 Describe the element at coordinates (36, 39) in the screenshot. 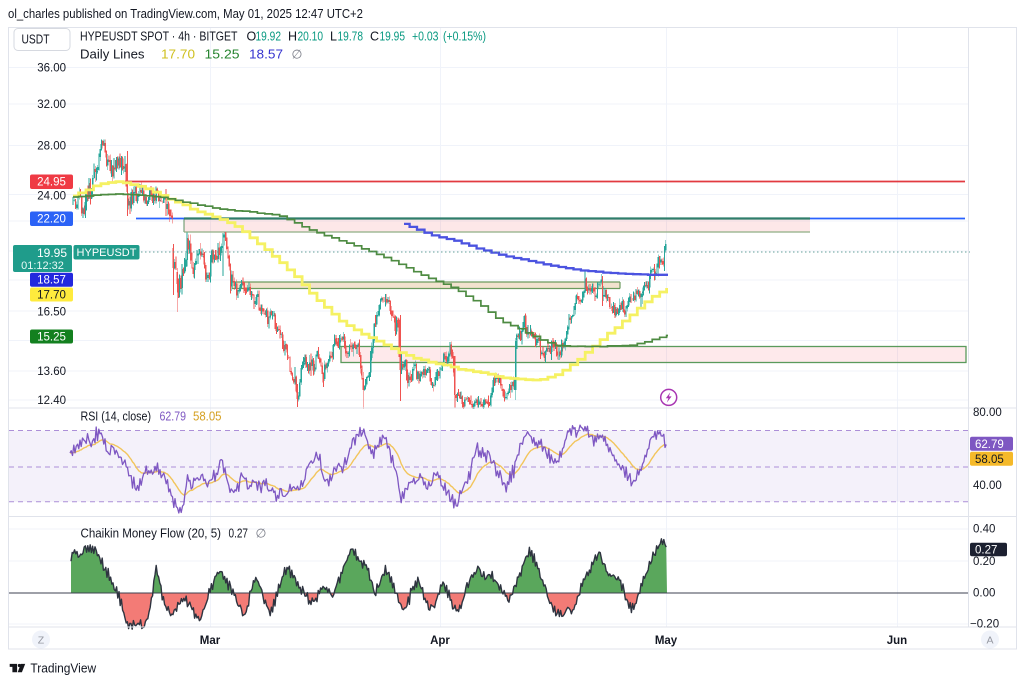

I see `svg-text: USDT` at that location.